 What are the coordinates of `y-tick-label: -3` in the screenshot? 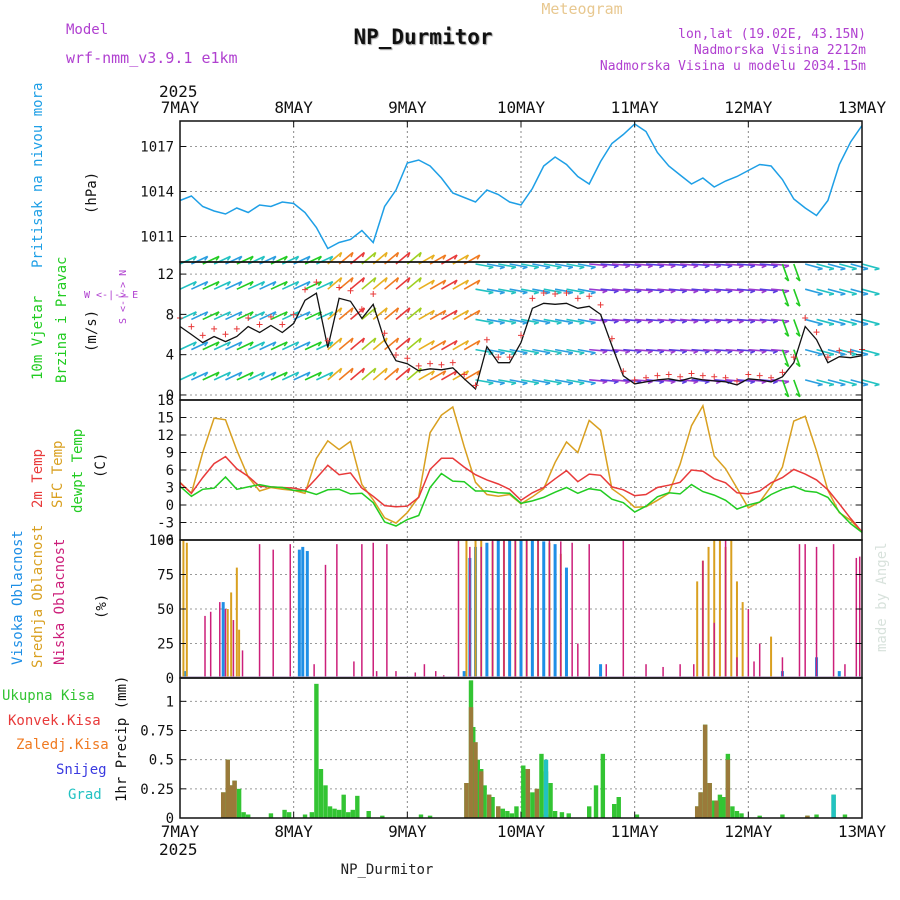 It's located at (165, 524).